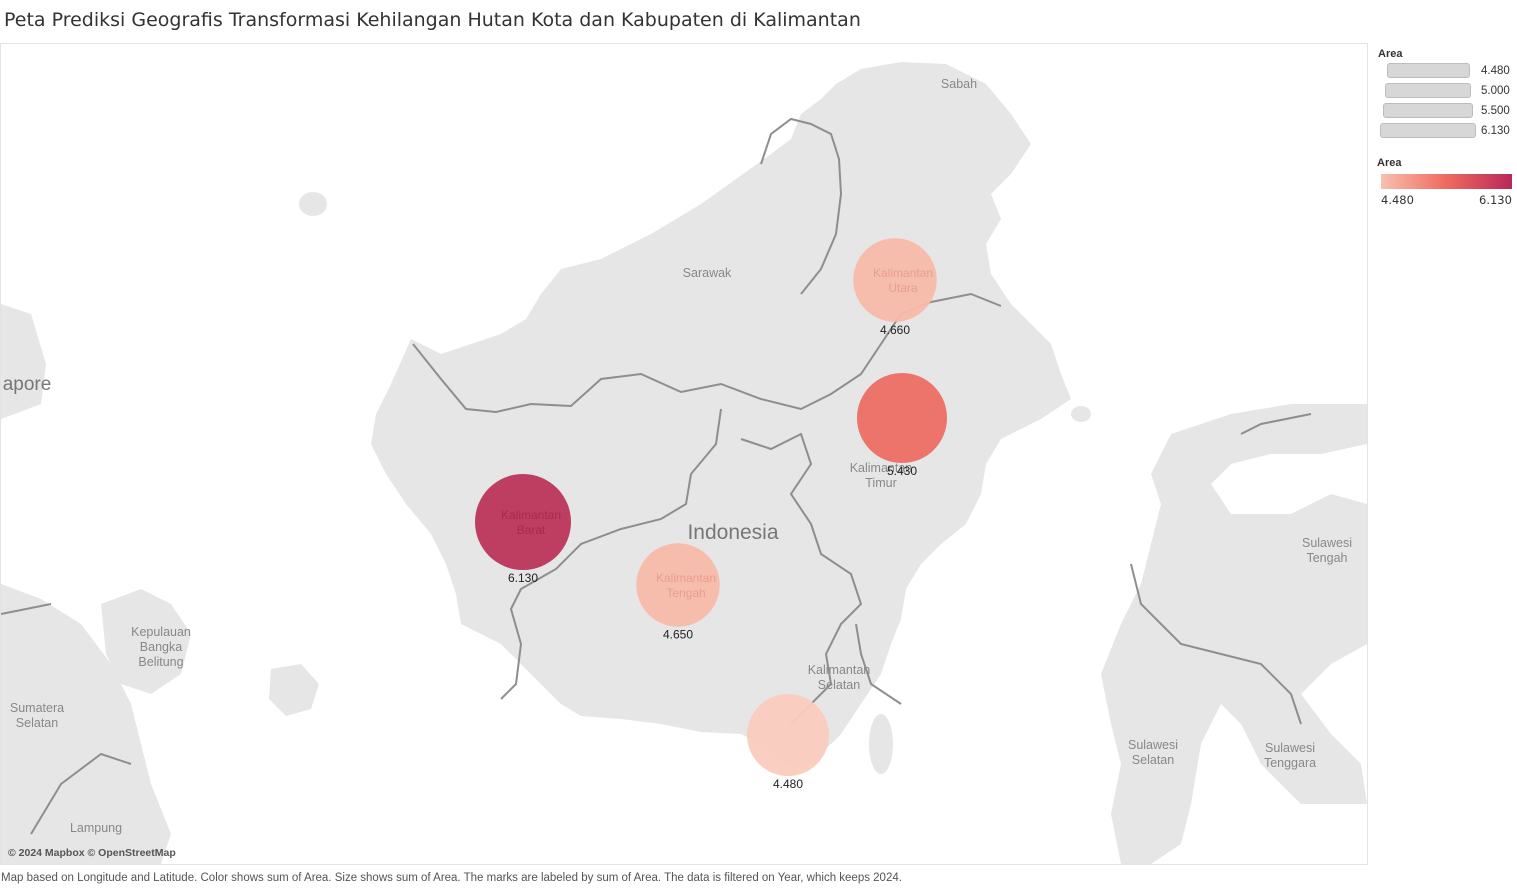 The image size is (1517, 889). I want to click on size-legend-title: Area, so click(1390, 54).